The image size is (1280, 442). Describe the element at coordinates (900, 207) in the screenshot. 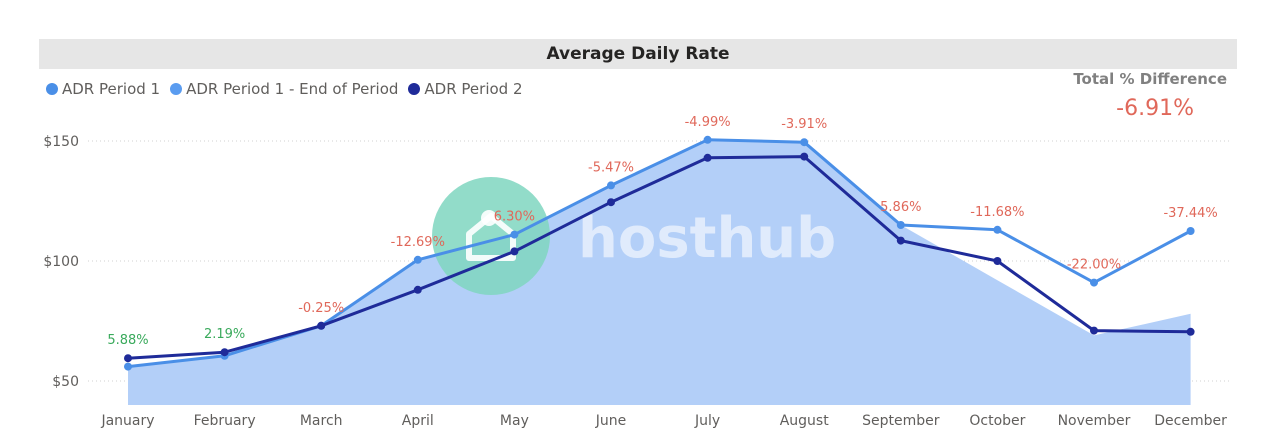

I see `data-label: 5.86%` at that location.